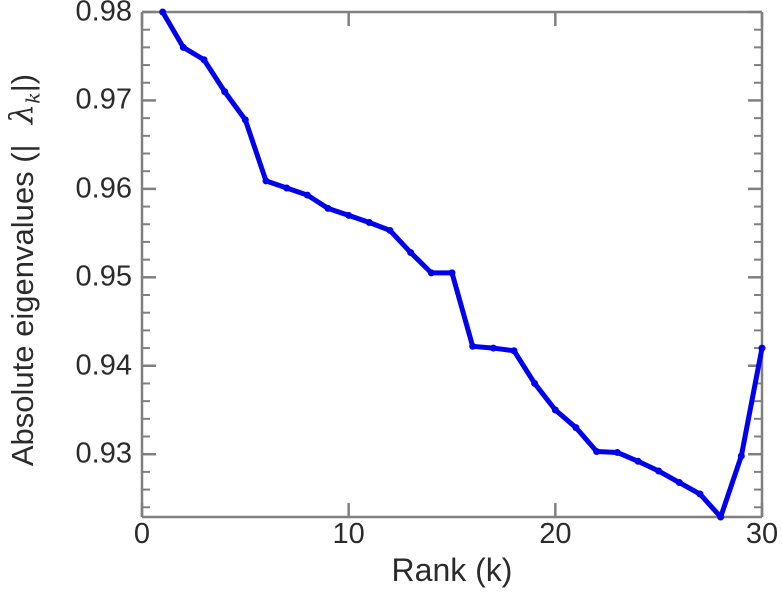 This screenshot has height=600, width=782. I want to click on lambda-symbol: λk, so click(23, 118).